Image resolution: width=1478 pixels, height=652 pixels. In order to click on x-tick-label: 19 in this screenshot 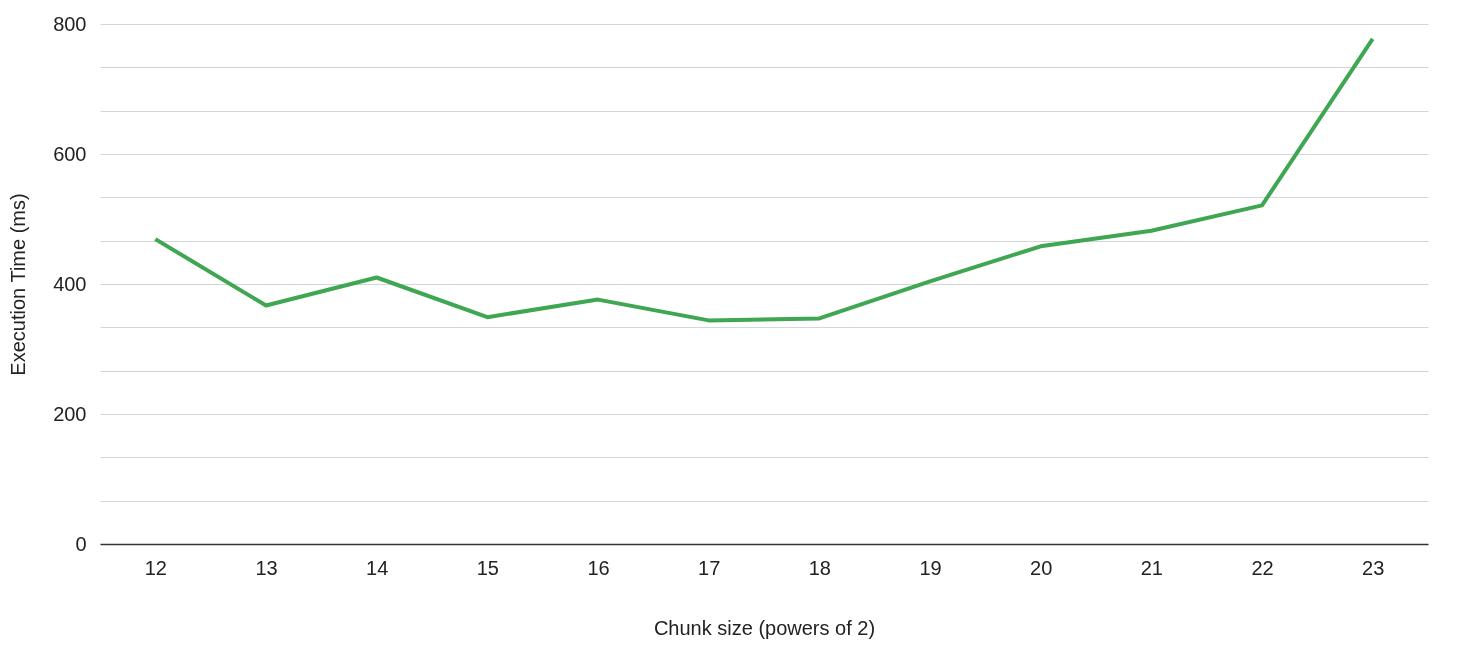, I will do `click(930, 567)`.